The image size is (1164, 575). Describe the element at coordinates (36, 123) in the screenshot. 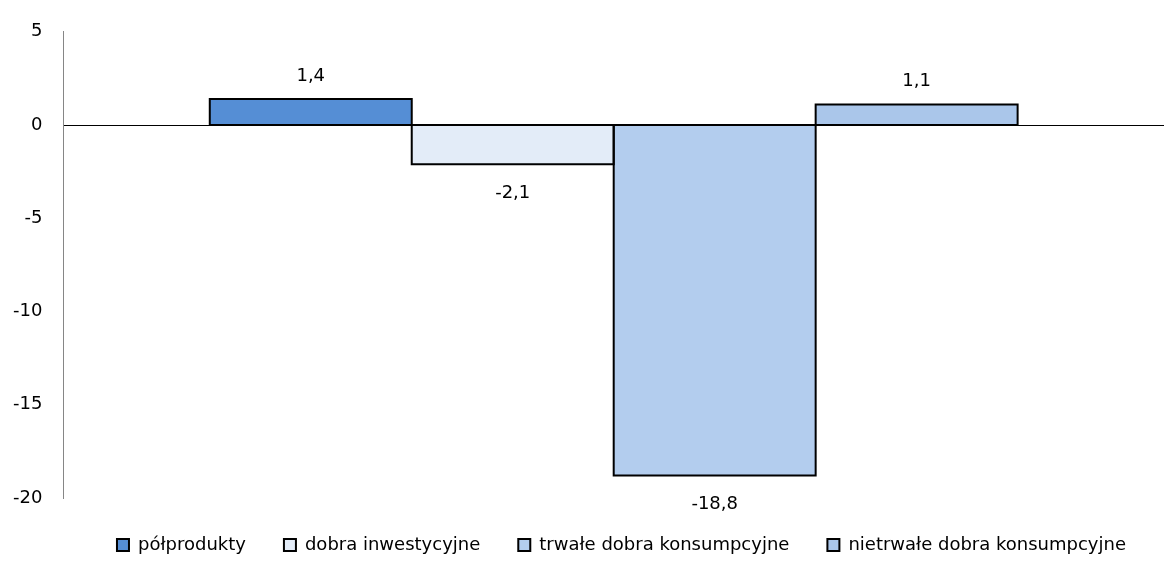

I see `y-tick-label: 0` at that location.